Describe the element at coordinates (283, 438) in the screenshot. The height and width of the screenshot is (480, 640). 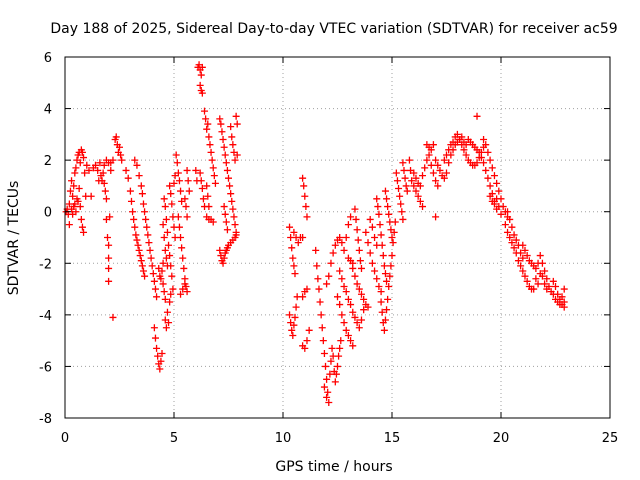
I see `x-tick-label: 10` at that location.